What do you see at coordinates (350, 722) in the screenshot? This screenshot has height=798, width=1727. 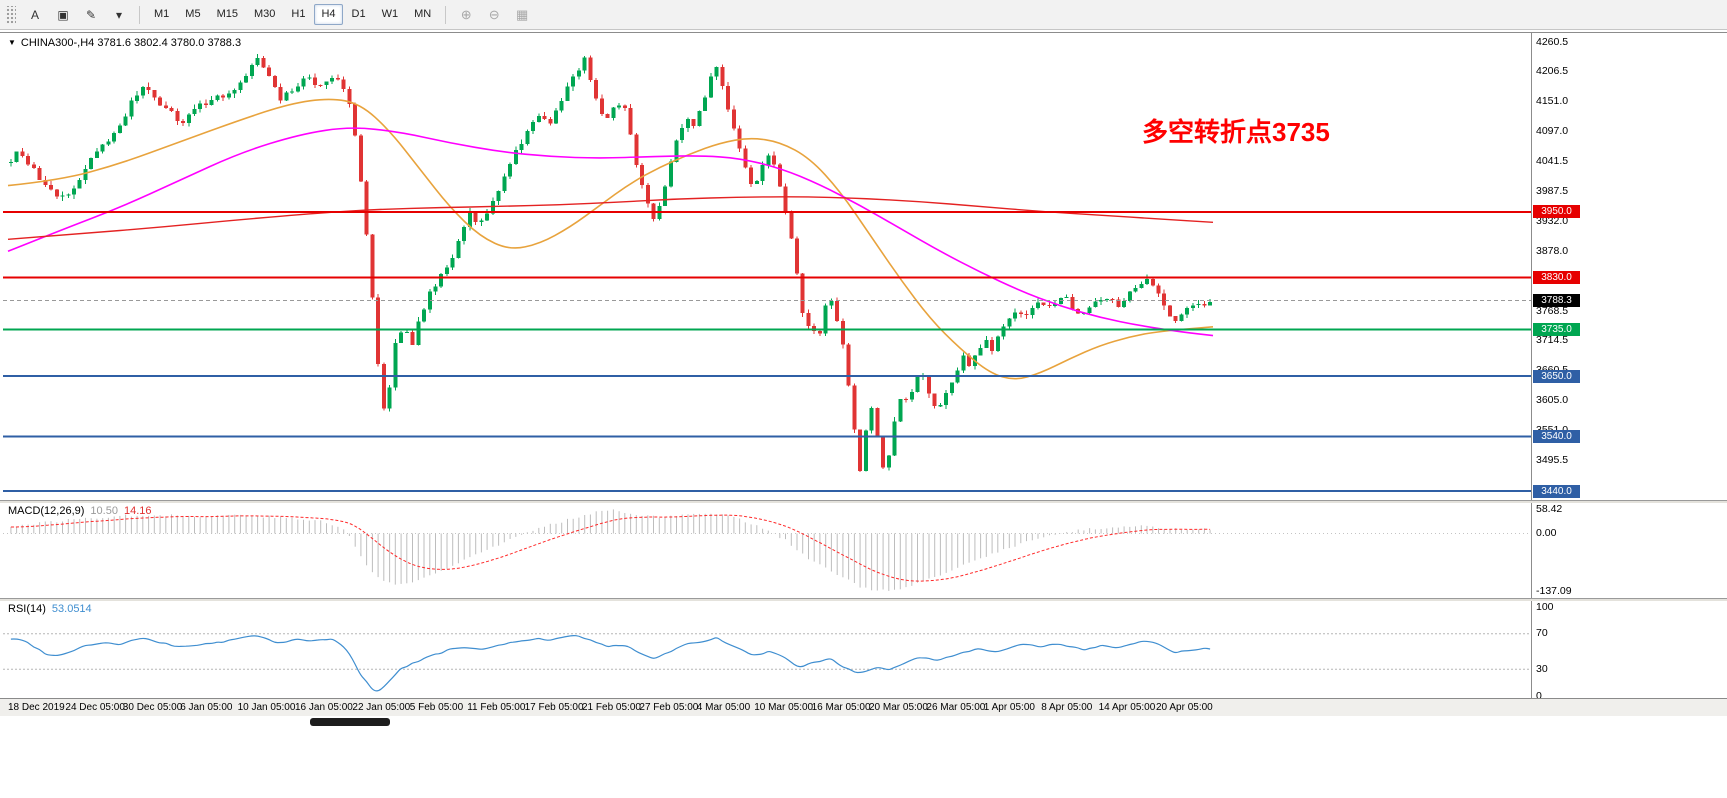 I see `horizontal-scrollbar-thumb` at bounding box center [350, 722].